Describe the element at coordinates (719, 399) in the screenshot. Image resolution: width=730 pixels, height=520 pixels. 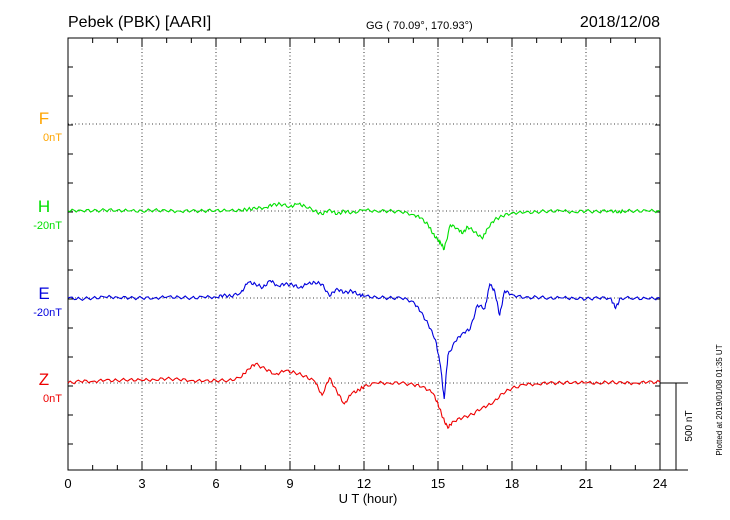
I see `plotted-timestamp: Plotted at 2019/01/08 01:35 UT` at that location.